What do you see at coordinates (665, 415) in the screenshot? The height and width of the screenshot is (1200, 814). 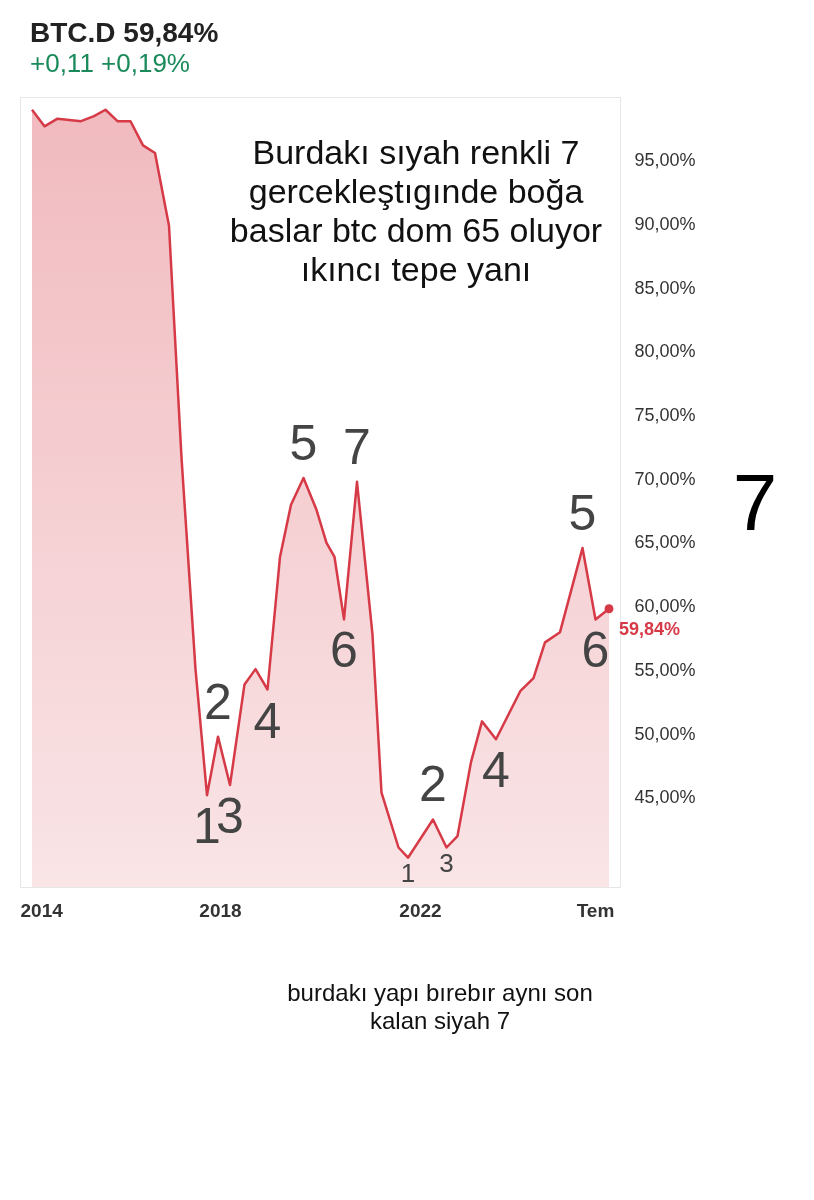 I see `y-tick-label: 75,00%` at bounding box center [665, 415].